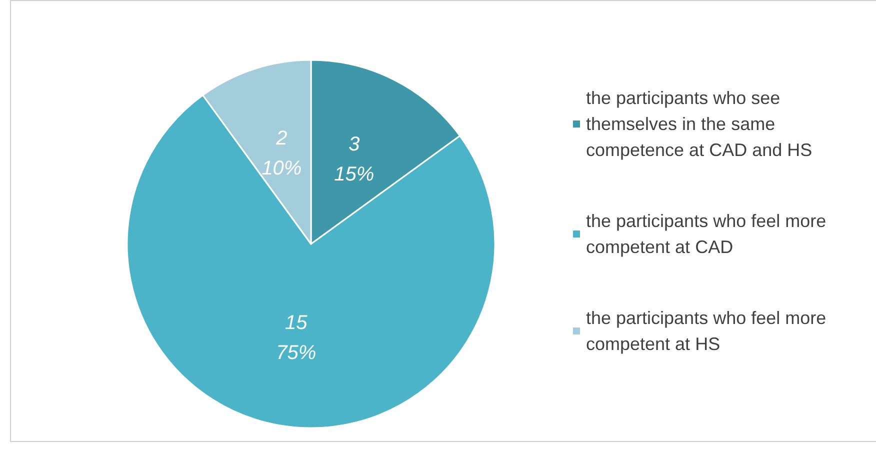 The height and width of the screenshot is (451, 876). What do you see at coordinates (709, 331) in the screenshot?
I see `legend-label: the participants who feel more competent at HS` at bounding box center [709, 331].